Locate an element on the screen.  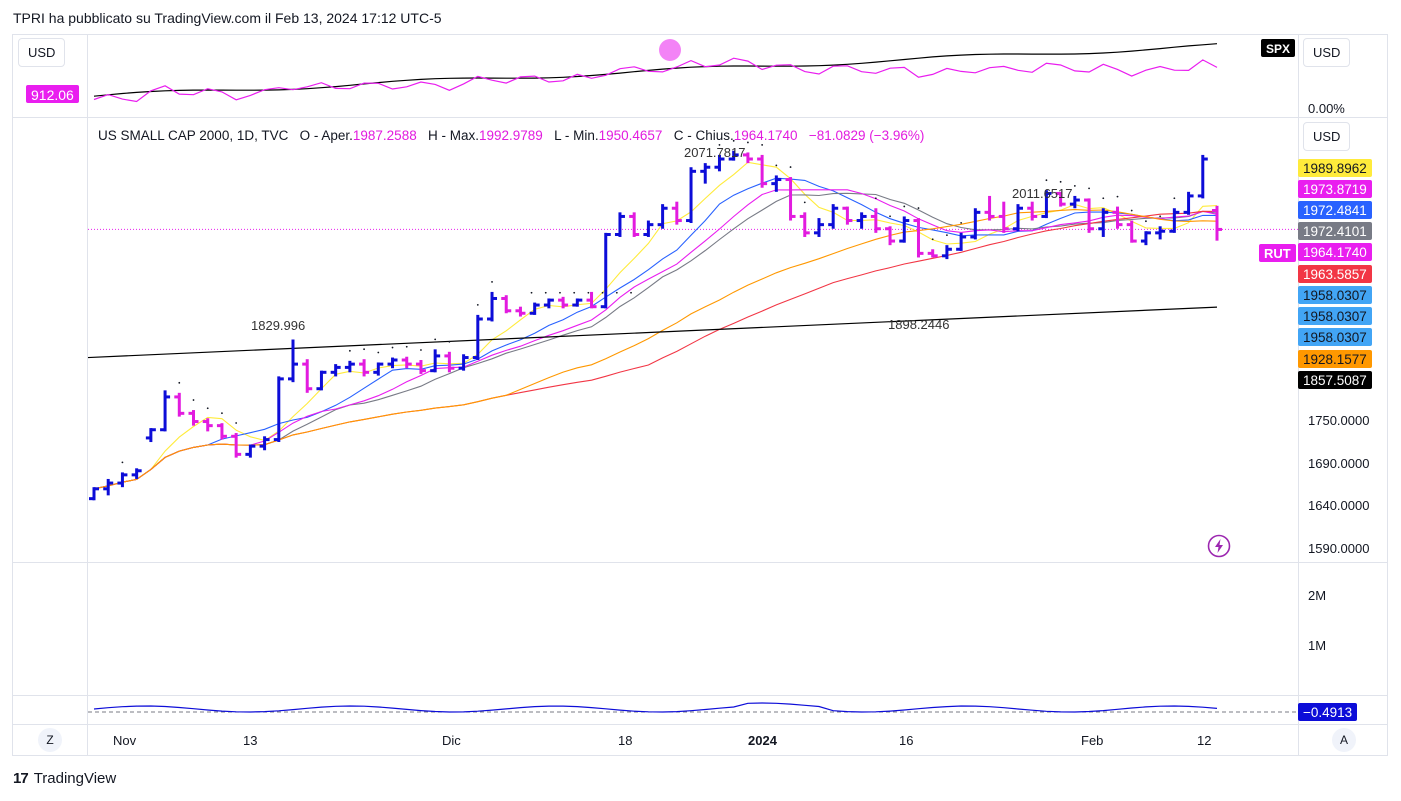
sma-black-line is located at coordinates (652, 332).